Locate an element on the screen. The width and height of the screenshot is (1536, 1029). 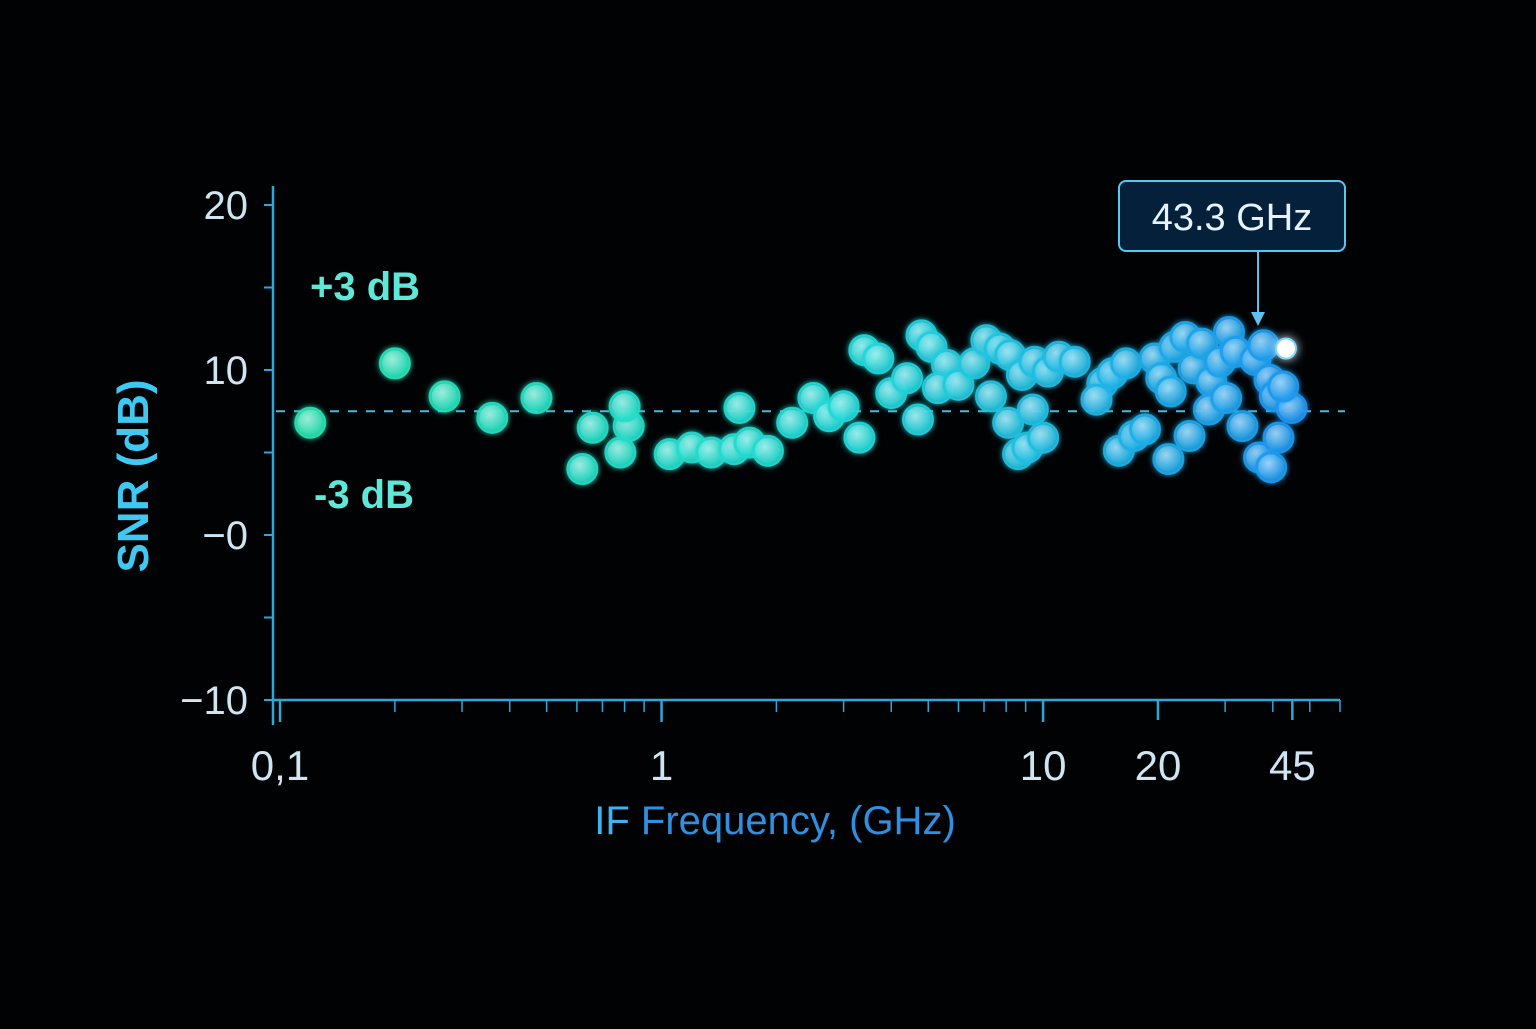
data-points is located at coordinates (801, 400).